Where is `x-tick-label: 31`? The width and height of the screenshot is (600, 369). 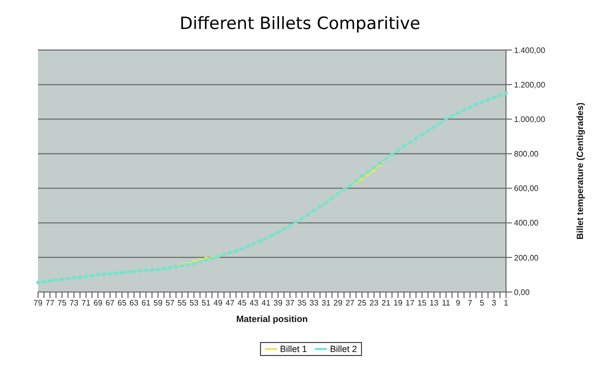
x-tick-label: 31 is located at coordinates (326, 303).